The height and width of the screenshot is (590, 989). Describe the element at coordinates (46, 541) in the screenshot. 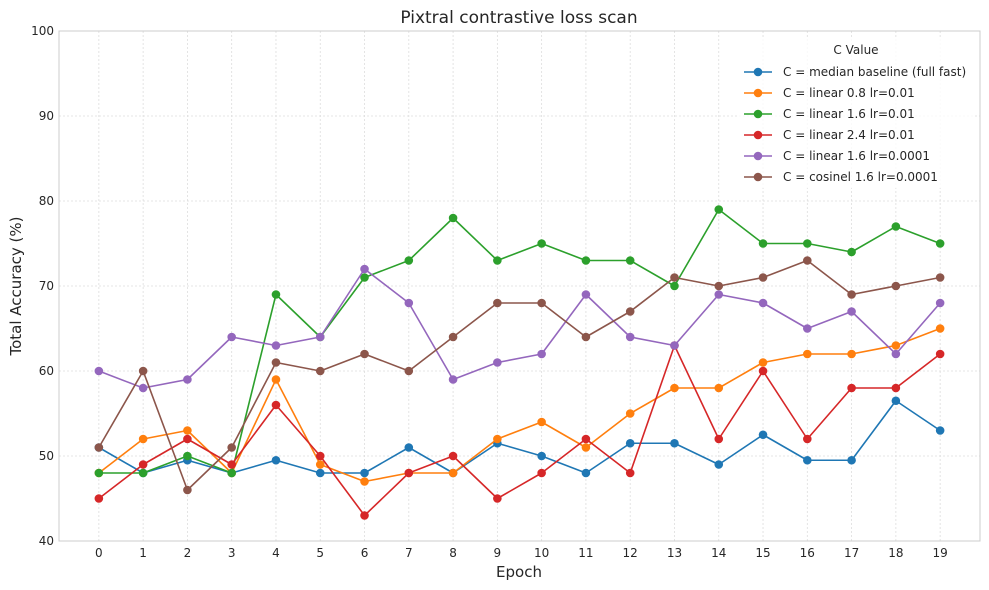

I see `y-tick-label: 40` at that location.